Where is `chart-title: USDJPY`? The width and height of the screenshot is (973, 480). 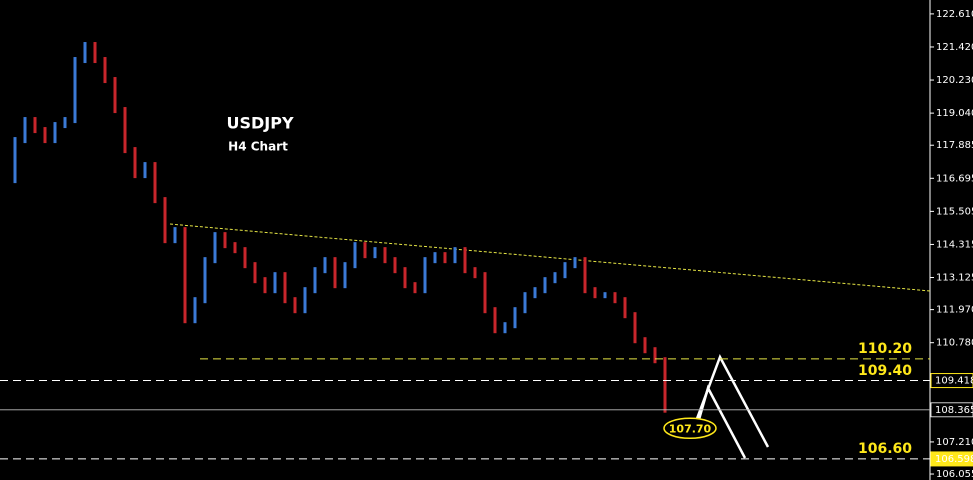
chart-title: USDJPY is located at coordinates (259, 123).